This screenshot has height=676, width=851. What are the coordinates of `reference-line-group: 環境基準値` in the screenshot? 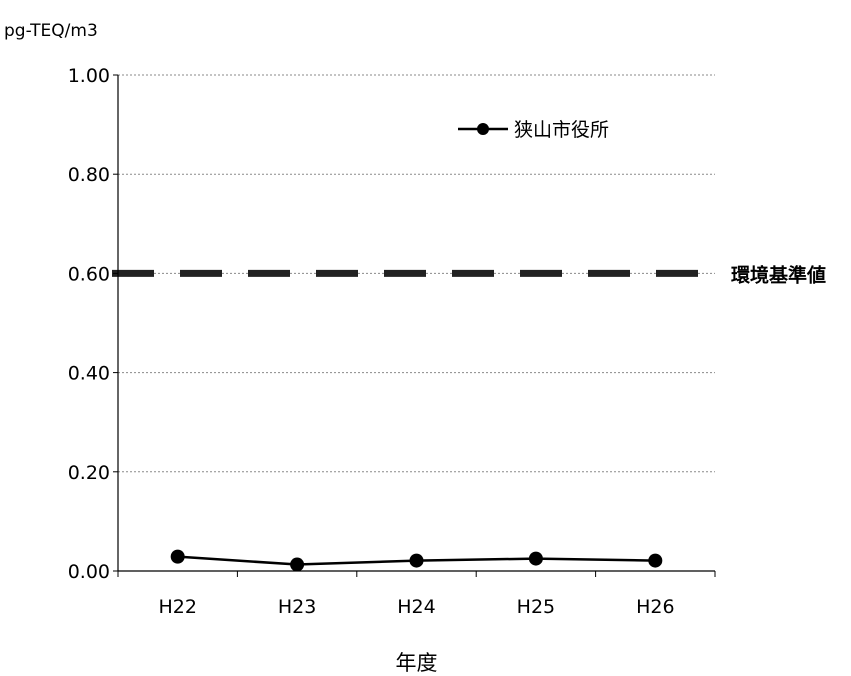 It's located at (469, 274).